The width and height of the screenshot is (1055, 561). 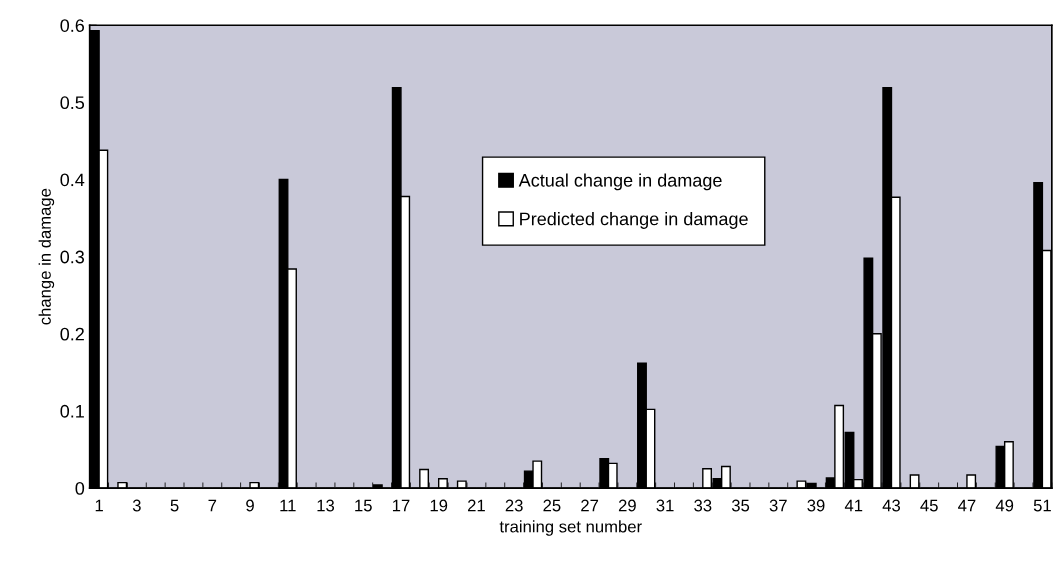 I want to click on x-tick-label: 11, so click(x=288, y=505).